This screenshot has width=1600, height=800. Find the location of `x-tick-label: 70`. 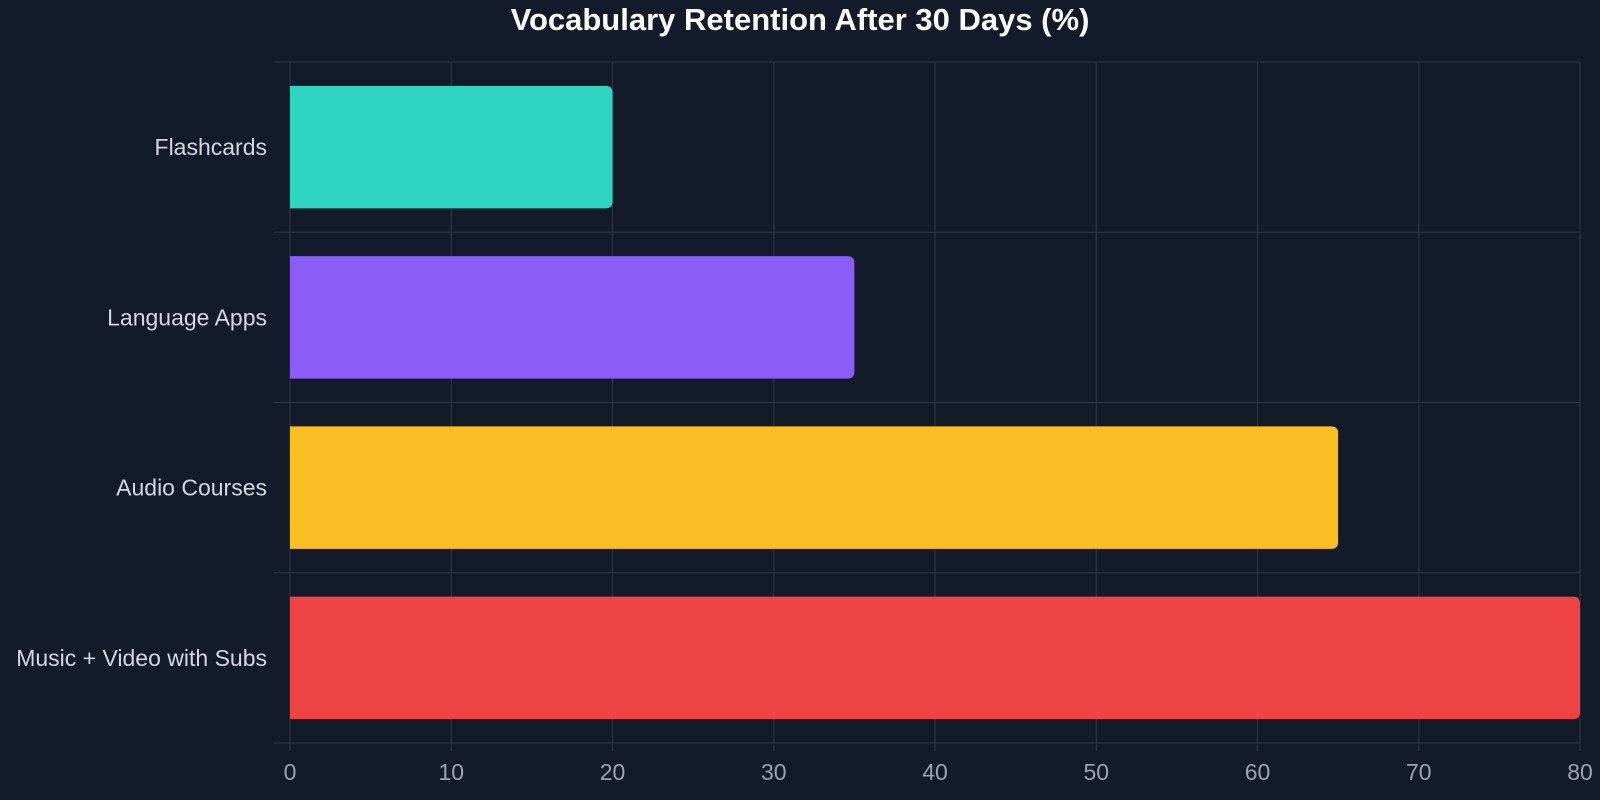

x-tick-label: 70 is located at coordinates (1419, 772).